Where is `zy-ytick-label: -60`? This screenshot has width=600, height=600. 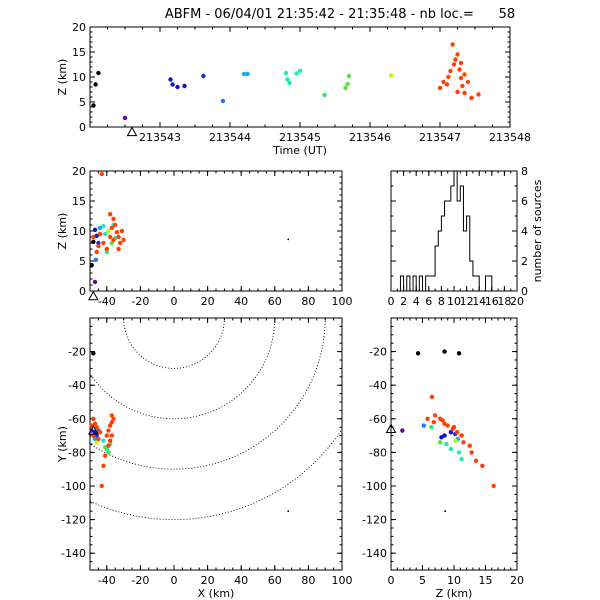
zy-ytick-label: -60 is located at coordinates (378, 419).